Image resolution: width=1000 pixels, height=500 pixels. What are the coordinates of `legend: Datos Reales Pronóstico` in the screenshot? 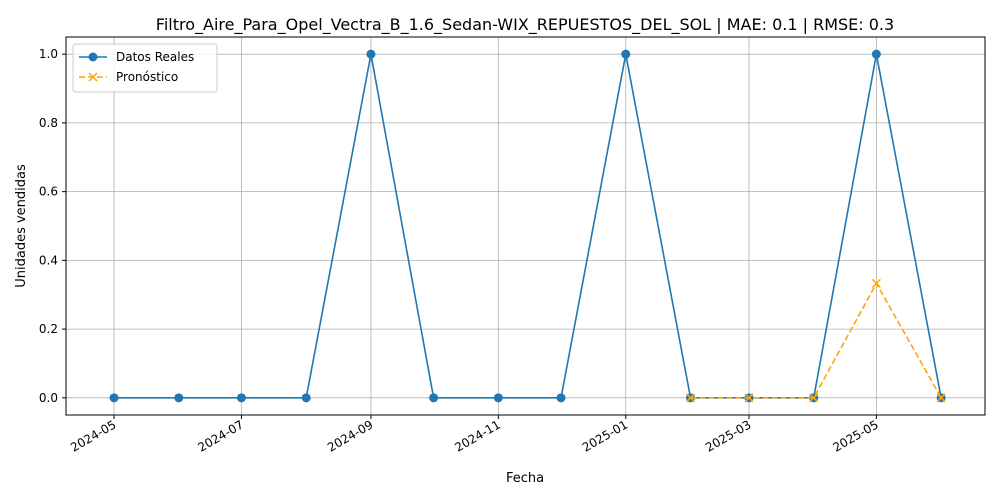 It's located at (145, 68).